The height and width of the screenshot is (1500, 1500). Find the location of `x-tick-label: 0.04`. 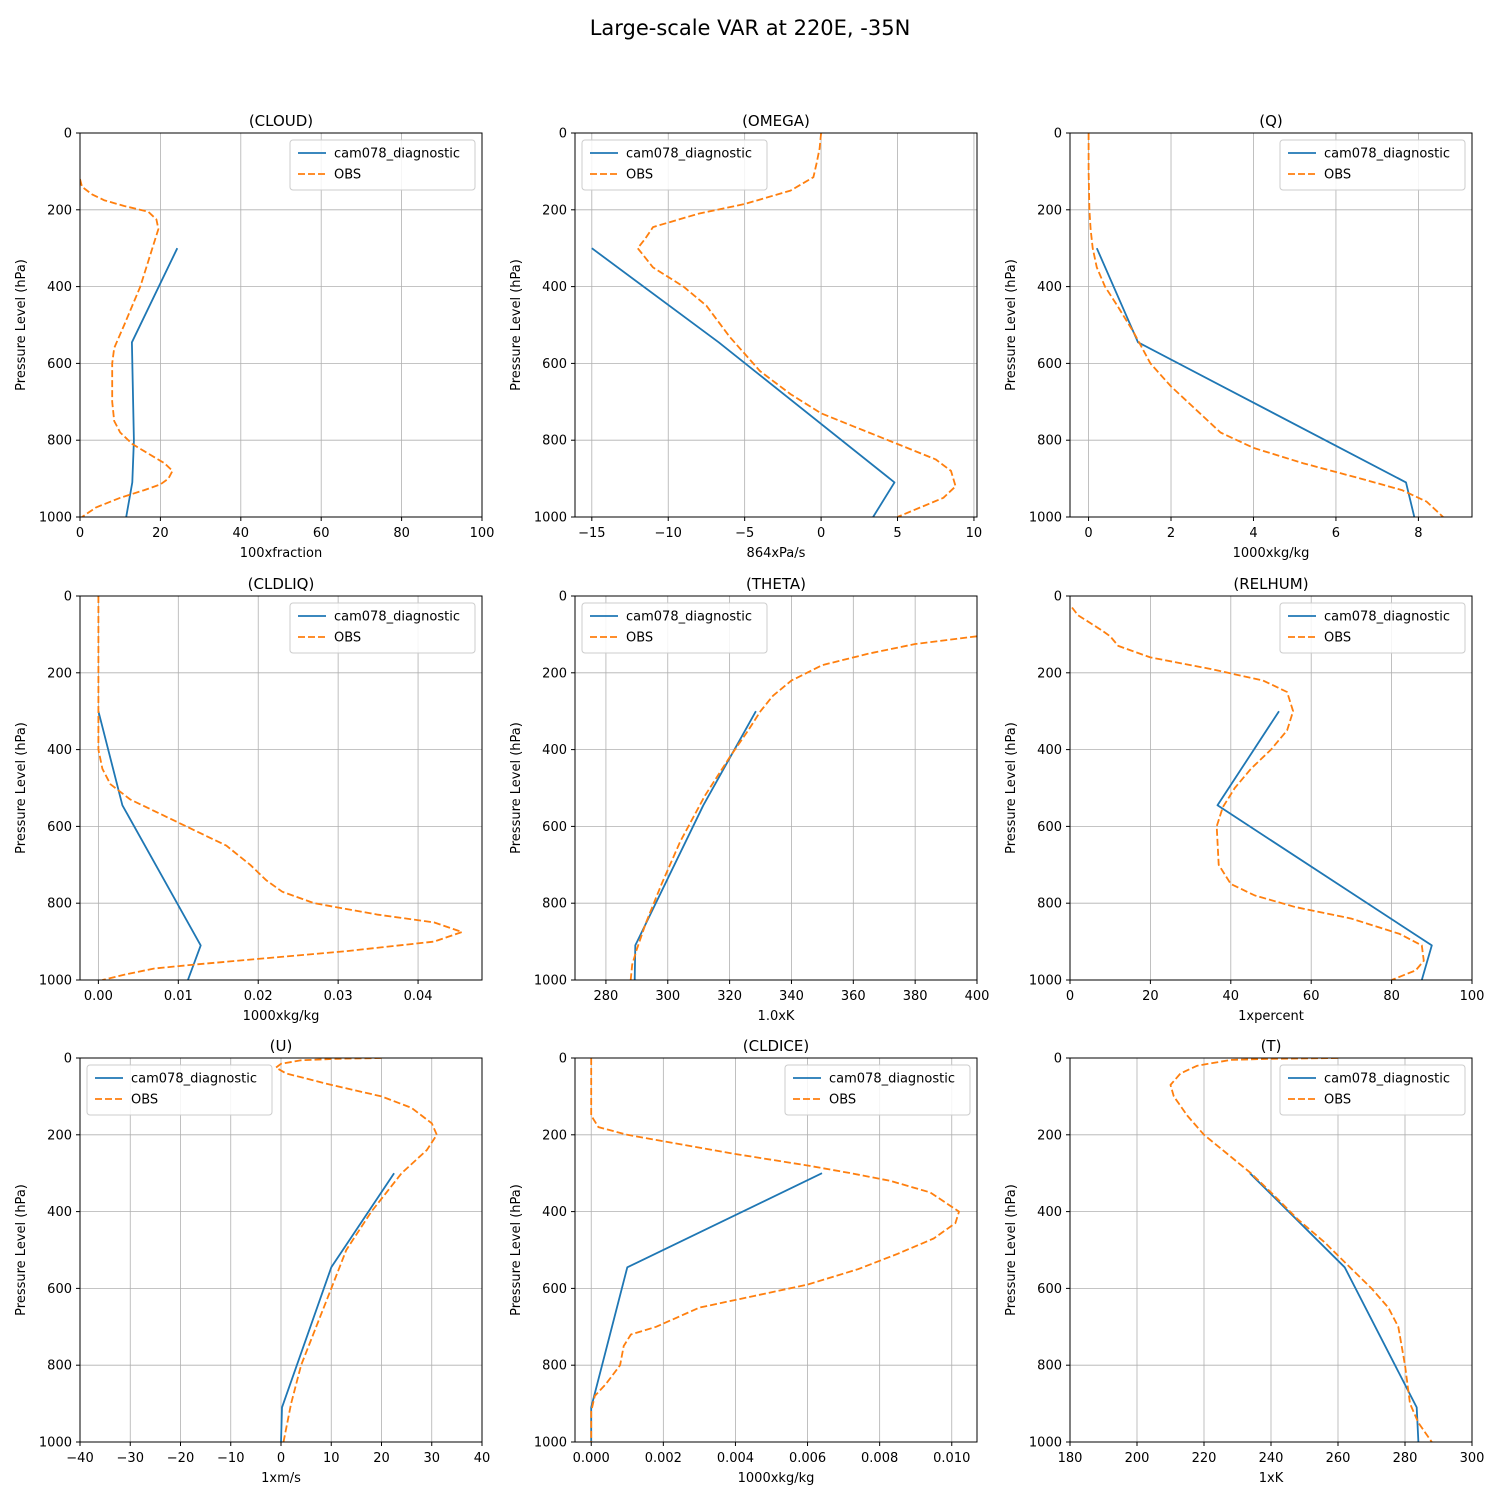

x-tick-label: 0.04 is located at coordinates (418, 996).